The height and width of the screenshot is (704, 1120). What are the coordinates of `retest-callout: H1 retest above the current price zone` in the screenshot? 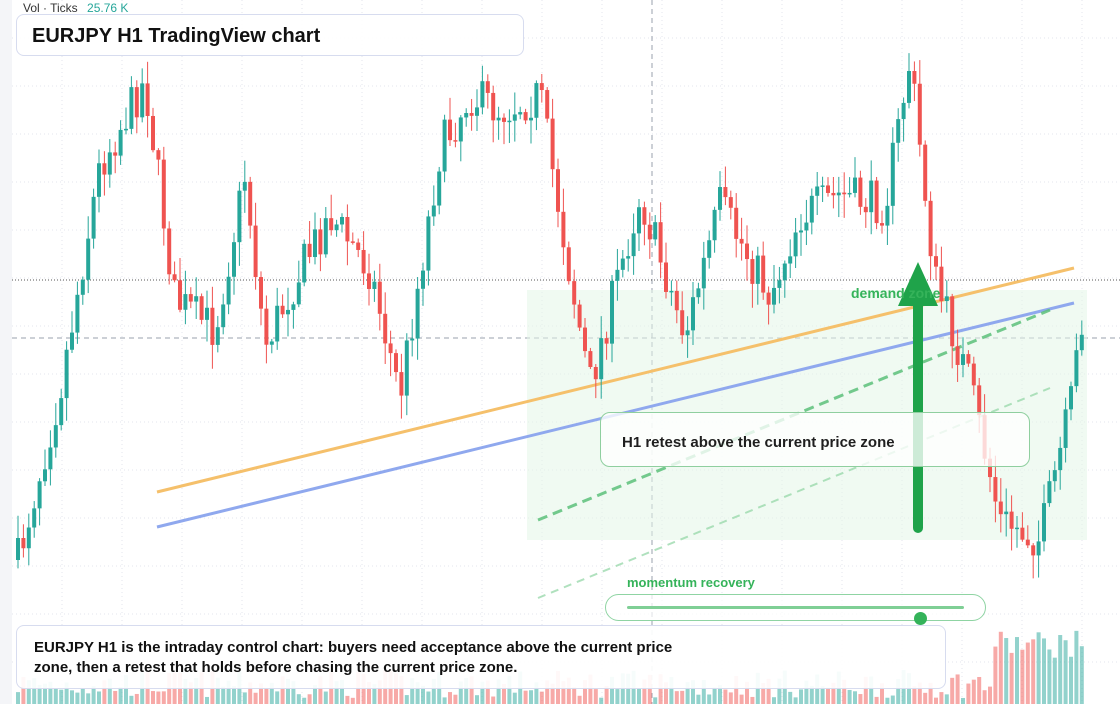 It's located at (815, 439).